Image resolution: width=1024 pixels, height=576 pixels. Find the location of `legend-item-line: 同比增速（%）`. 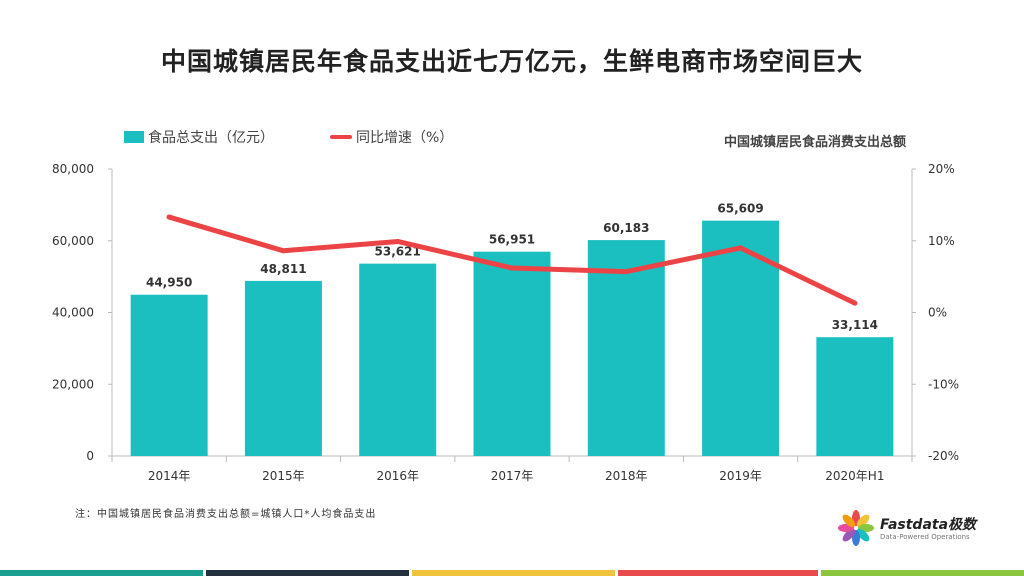

legend-item-line: 同比增速（%） is located at coordinates (391, 137).